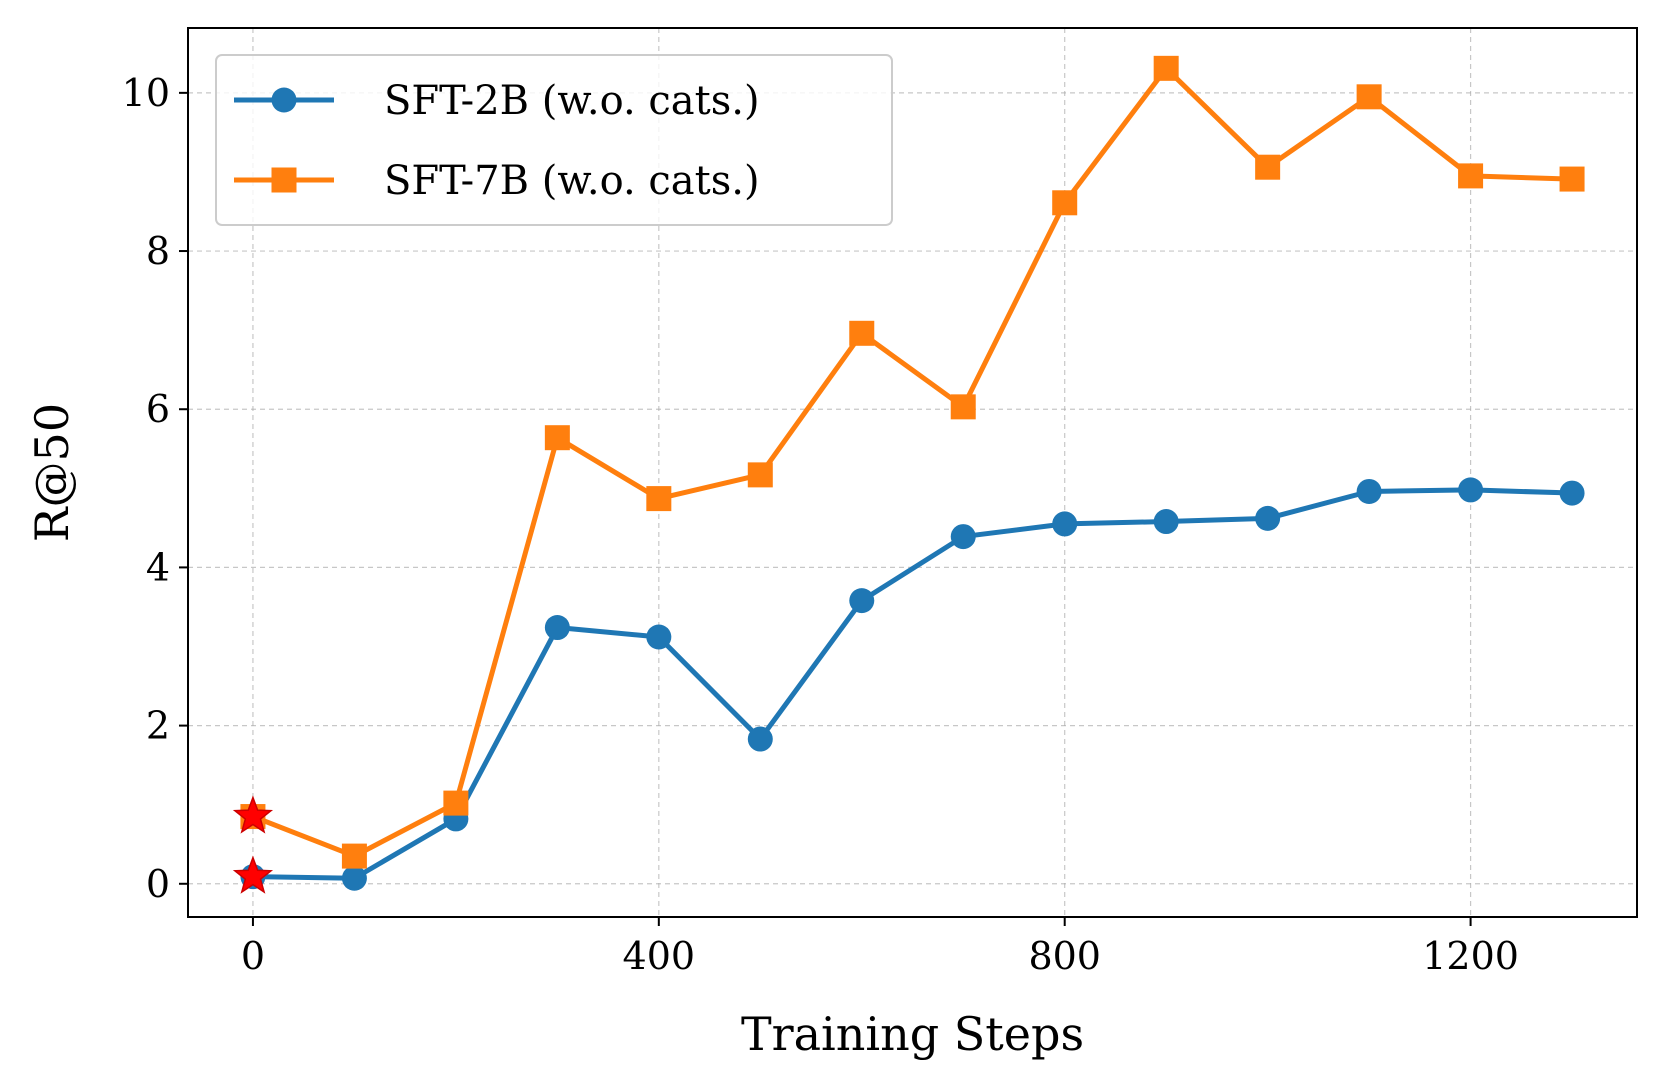 The image size is (1660, 1086). I want to click on y-axis-label: R@50, so click(52, 472).